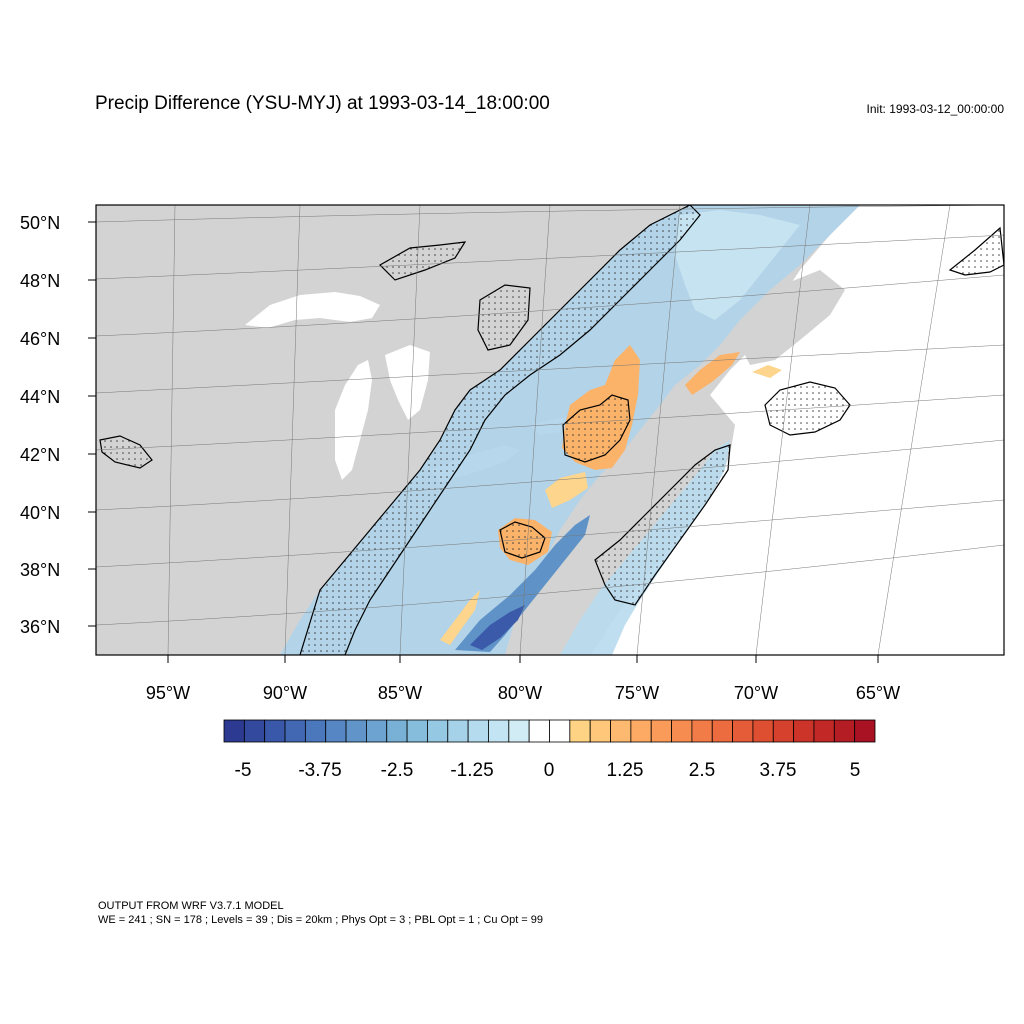  What do you see at coordinates (778, 770) in the screenshot?
I see `colorbar-label: 3.75` at bounding box center [778, 770].